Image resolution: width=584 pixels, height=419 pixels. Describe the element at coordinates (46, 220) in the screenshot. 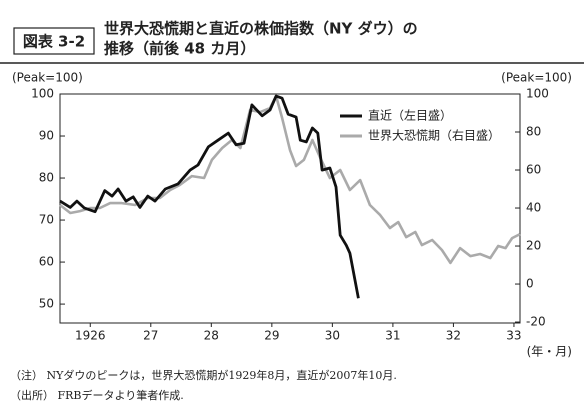

I see `y-tick-label: 70` at that location.